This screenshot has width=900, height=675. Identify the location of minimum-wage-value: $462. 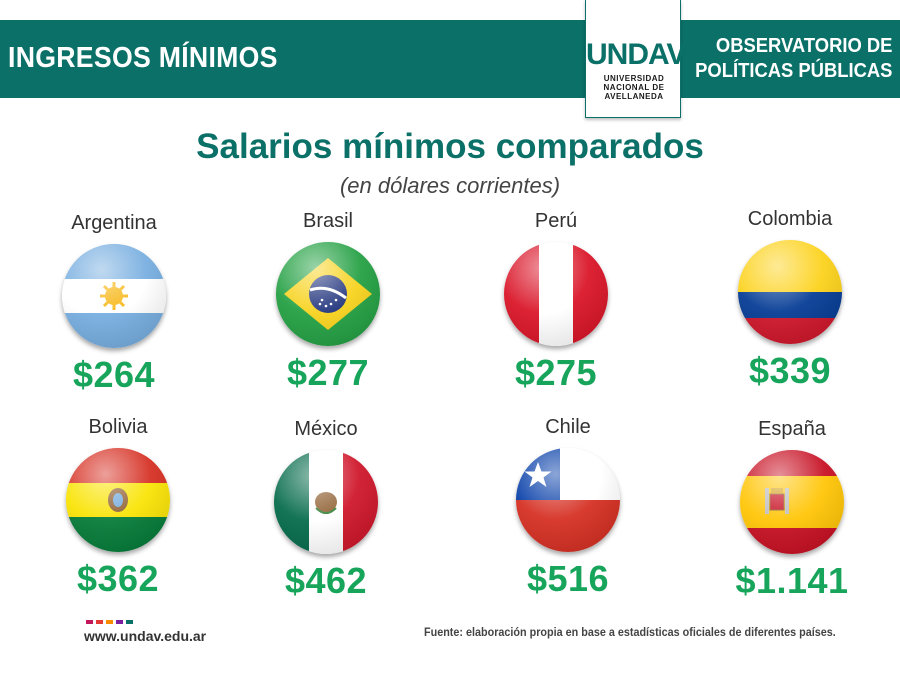
(326, 580).